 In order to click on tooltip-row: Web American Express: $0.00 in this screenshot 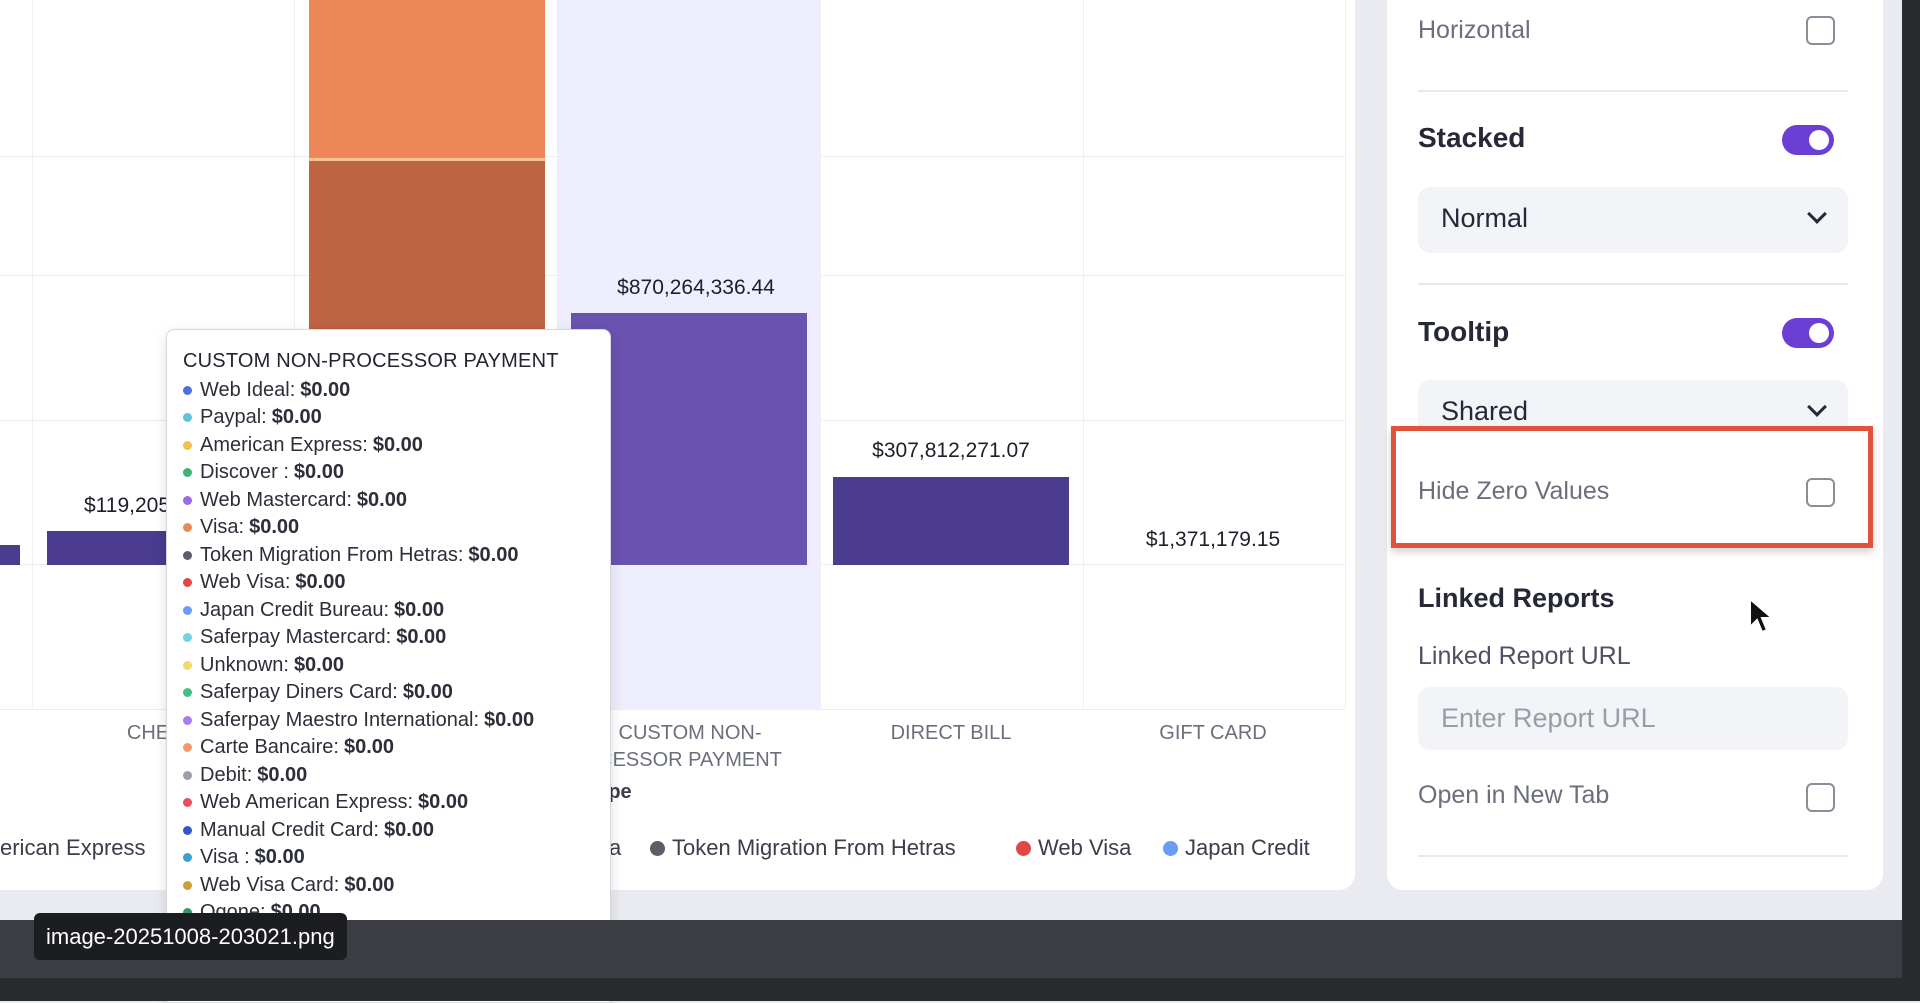, I will do `click(325, 803)`.